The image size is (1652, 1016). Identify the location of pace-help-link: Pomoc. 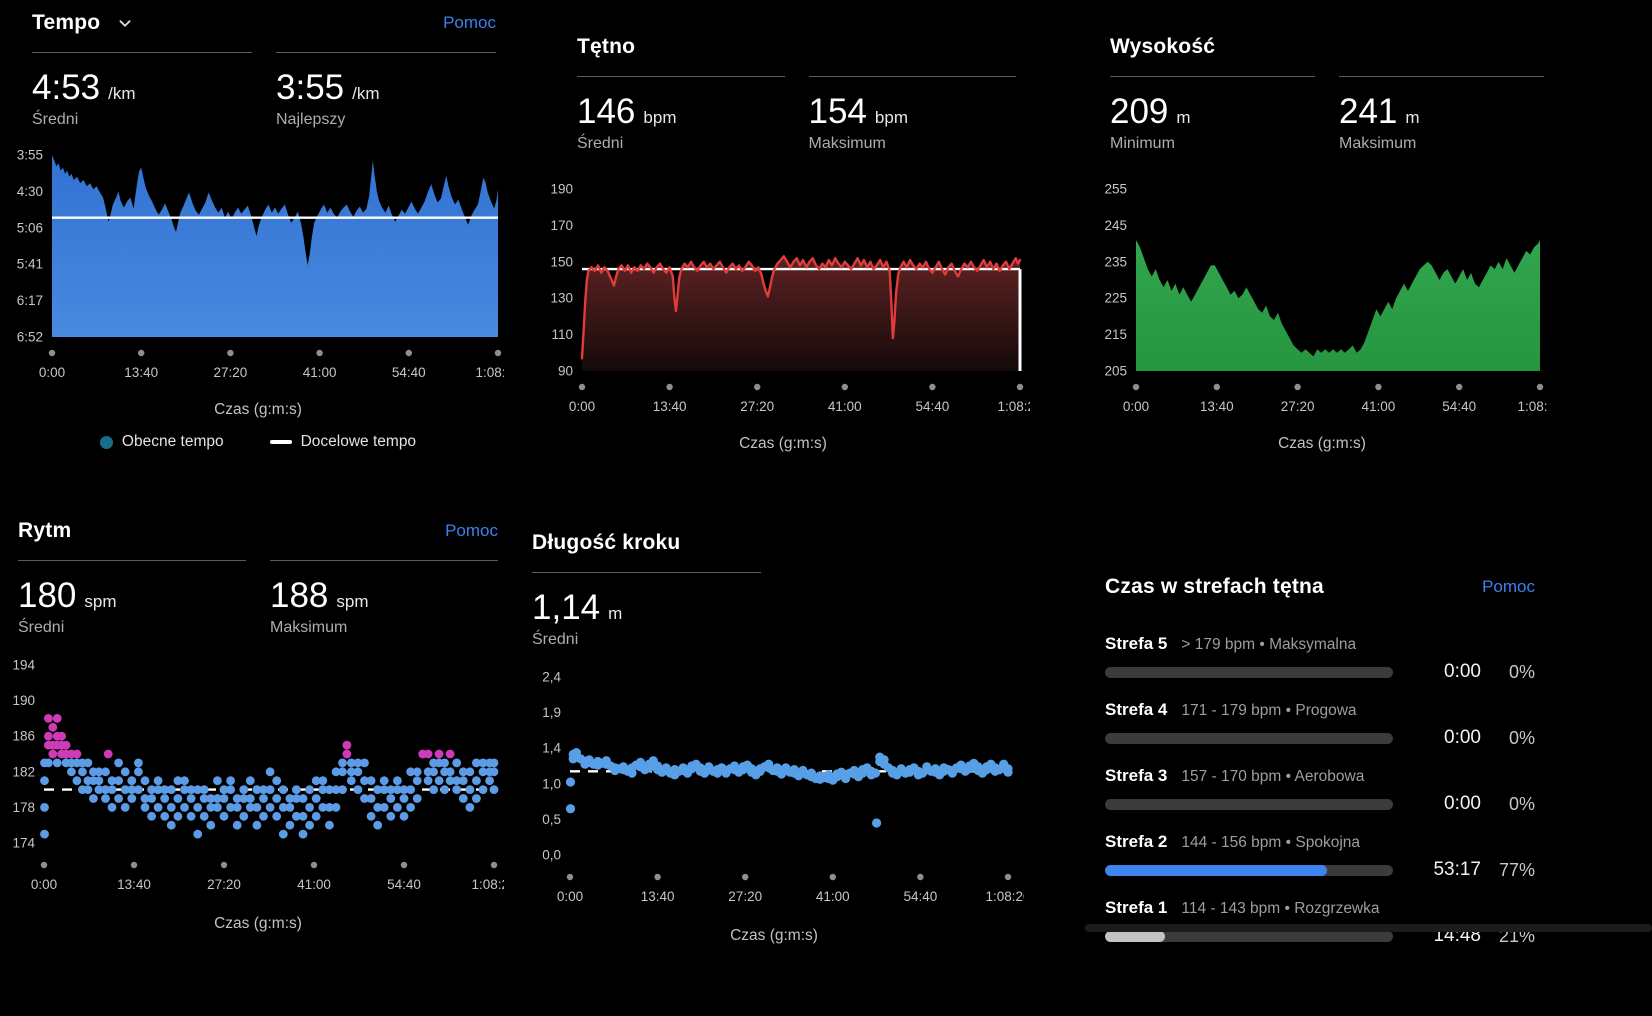
(469, 22).